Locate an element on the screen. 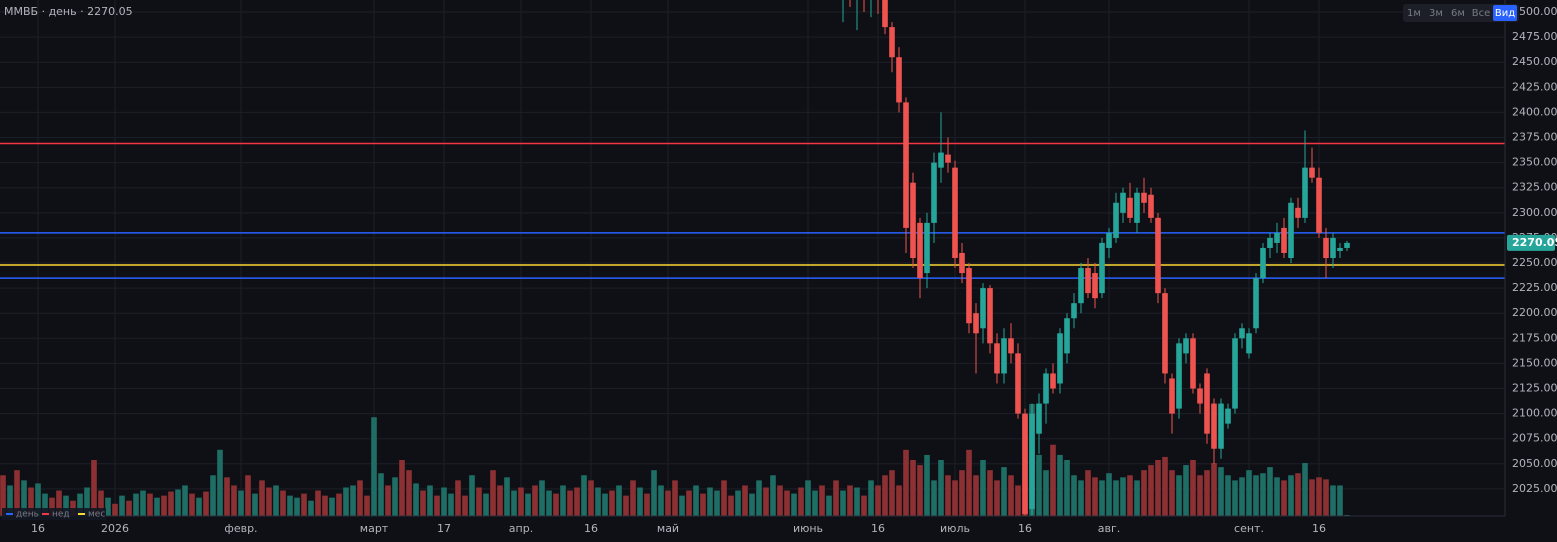 This screenshot has width=1557, height=542. range-buttons: 1м 3м 6м Все Вид is located at coordinates (1461, 13).